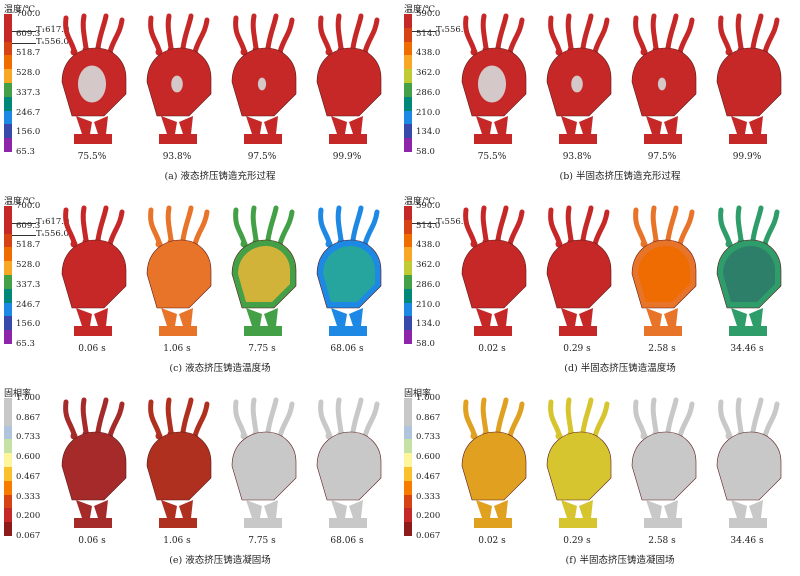  What do you see at coordinates (28, 398) in the screenshot?
I see `colorbar-tick: 1.000` at bounding box center [28, 398].